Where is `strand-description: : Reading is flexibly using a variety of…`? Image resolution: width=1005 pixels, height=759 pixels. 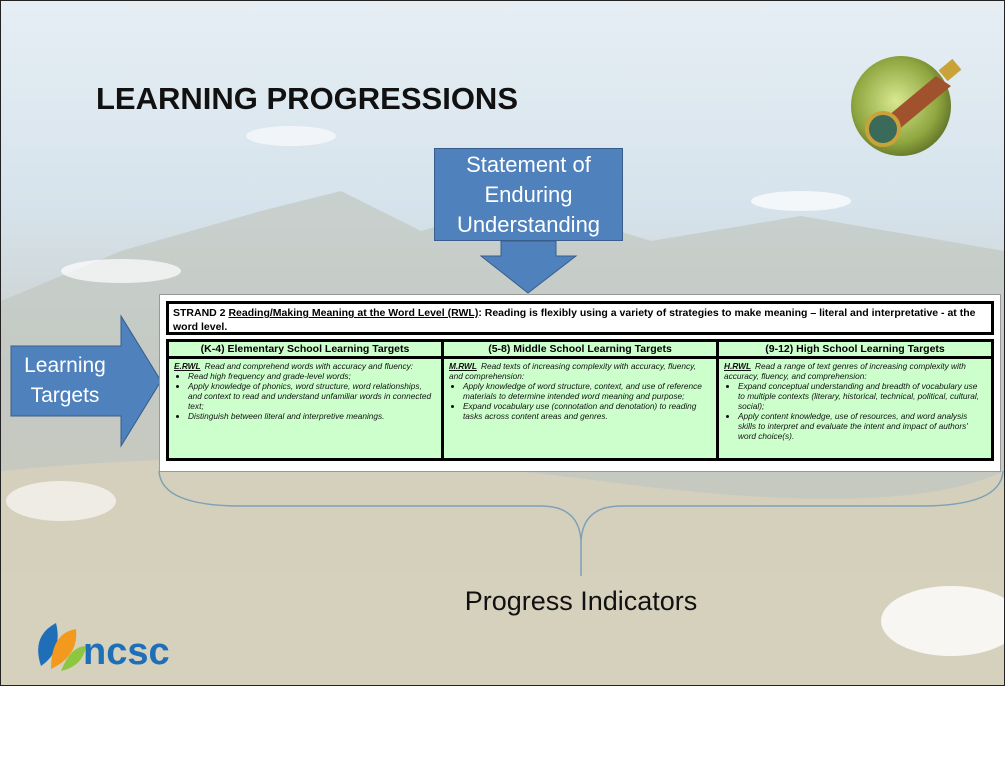
strand-description: : Reading is flexibly using a variety of… is located at coordinates (574, 320).